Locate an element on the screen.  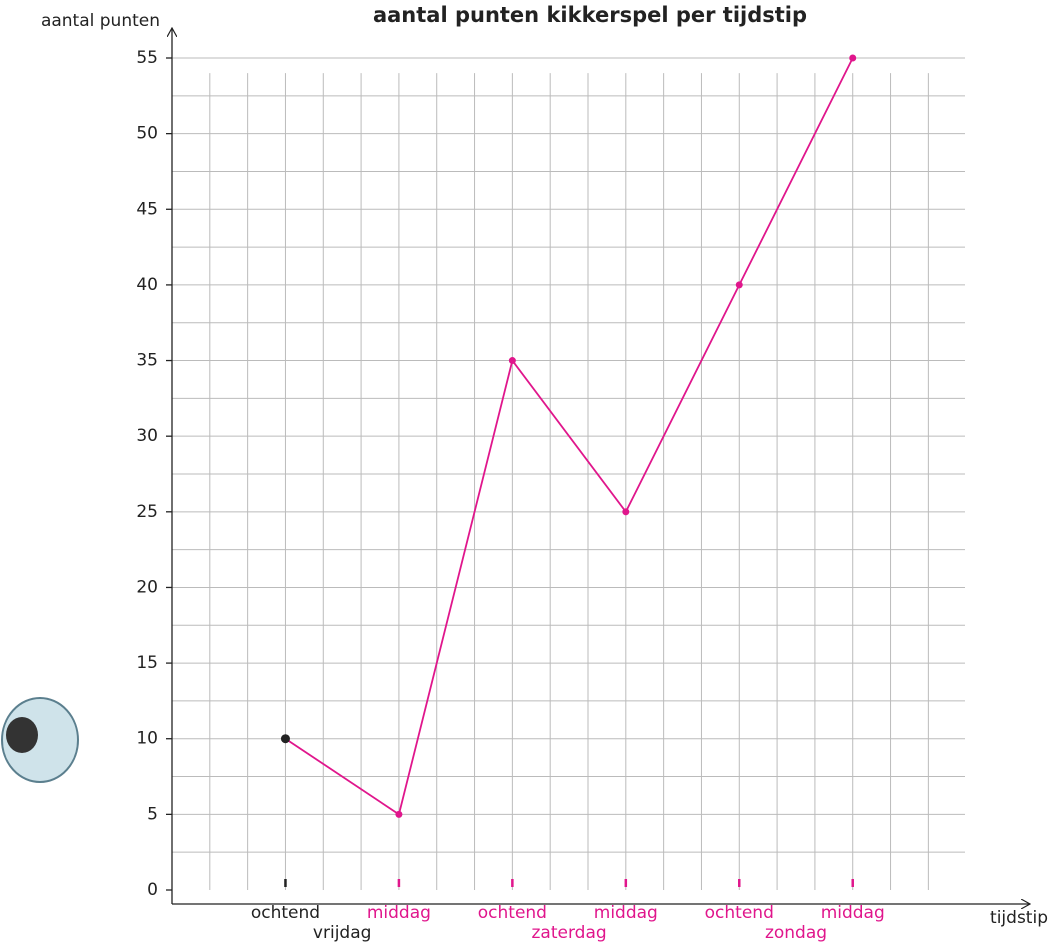
group-label: zaterdag is located at coordinates (569, 933).